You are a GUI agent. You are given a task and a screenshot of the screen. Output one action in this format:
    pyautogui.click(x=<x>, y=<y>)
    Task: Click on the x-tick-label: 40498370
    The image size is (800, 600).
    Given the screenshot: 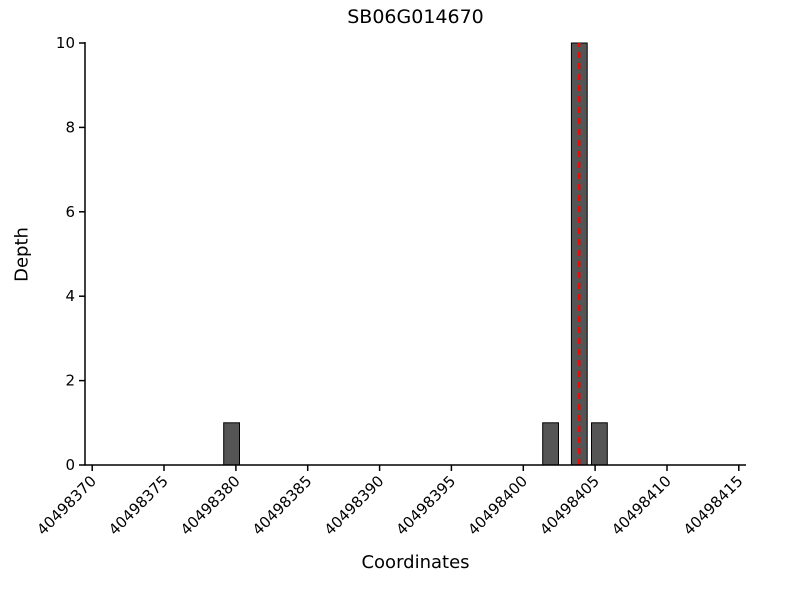 What is the action you would take?
    pyautogui.click(x=66, y=505)
    